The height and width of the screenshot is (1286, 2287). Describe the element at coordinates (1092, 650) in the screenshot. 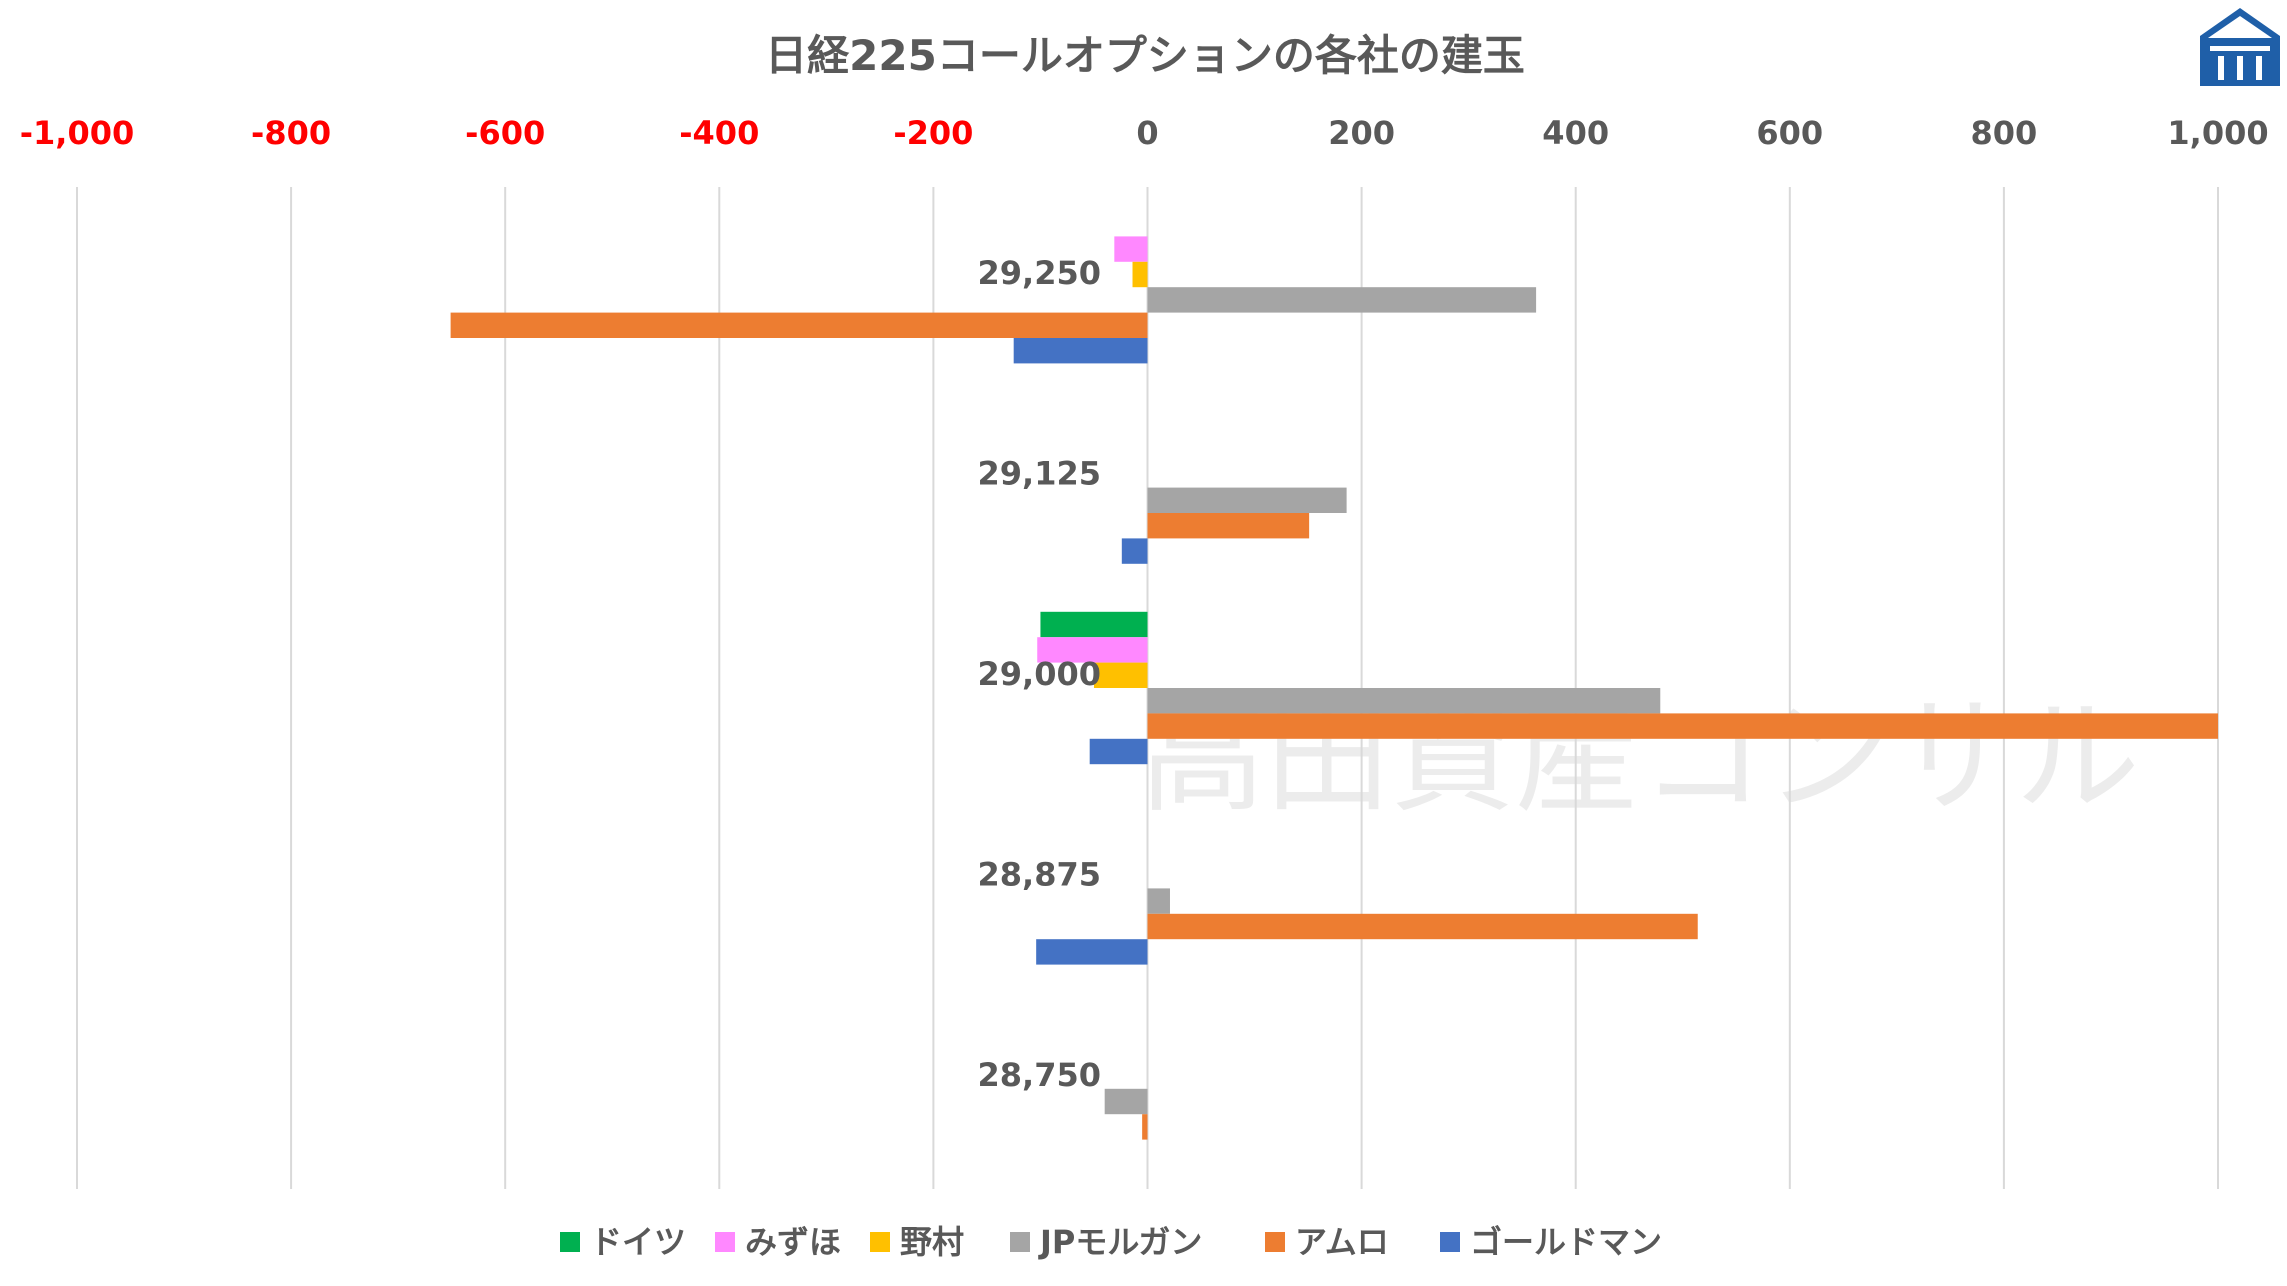

I see `bar-みずほ-29,000` at that location.